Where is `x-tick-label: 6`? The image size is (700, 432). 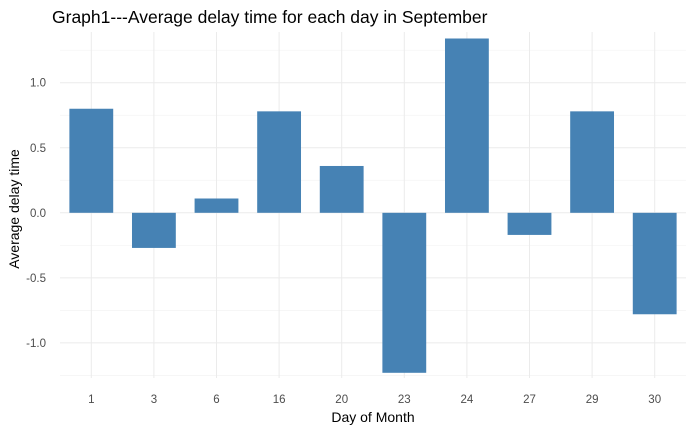 x-tick-label: 6 is located at coordinates (216, 400).